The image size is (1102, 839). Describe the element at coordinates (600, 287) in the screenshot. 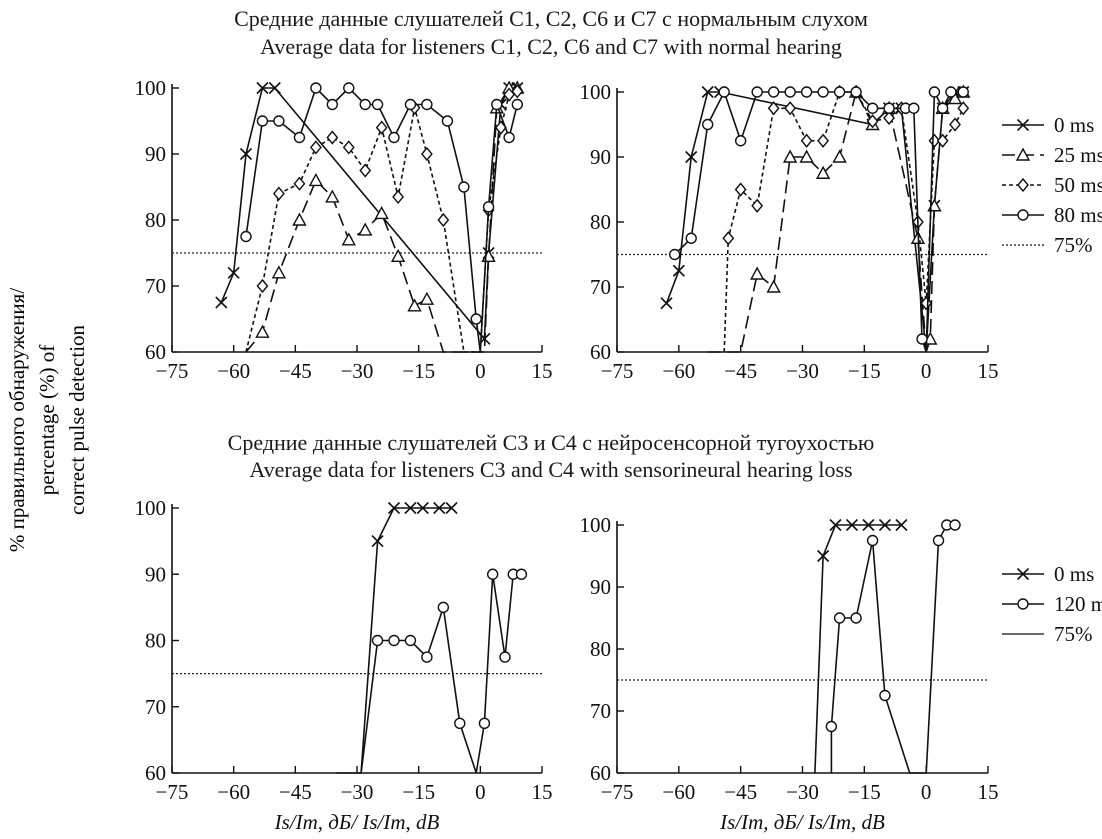

I see `y-tick-label: 70` at that location.